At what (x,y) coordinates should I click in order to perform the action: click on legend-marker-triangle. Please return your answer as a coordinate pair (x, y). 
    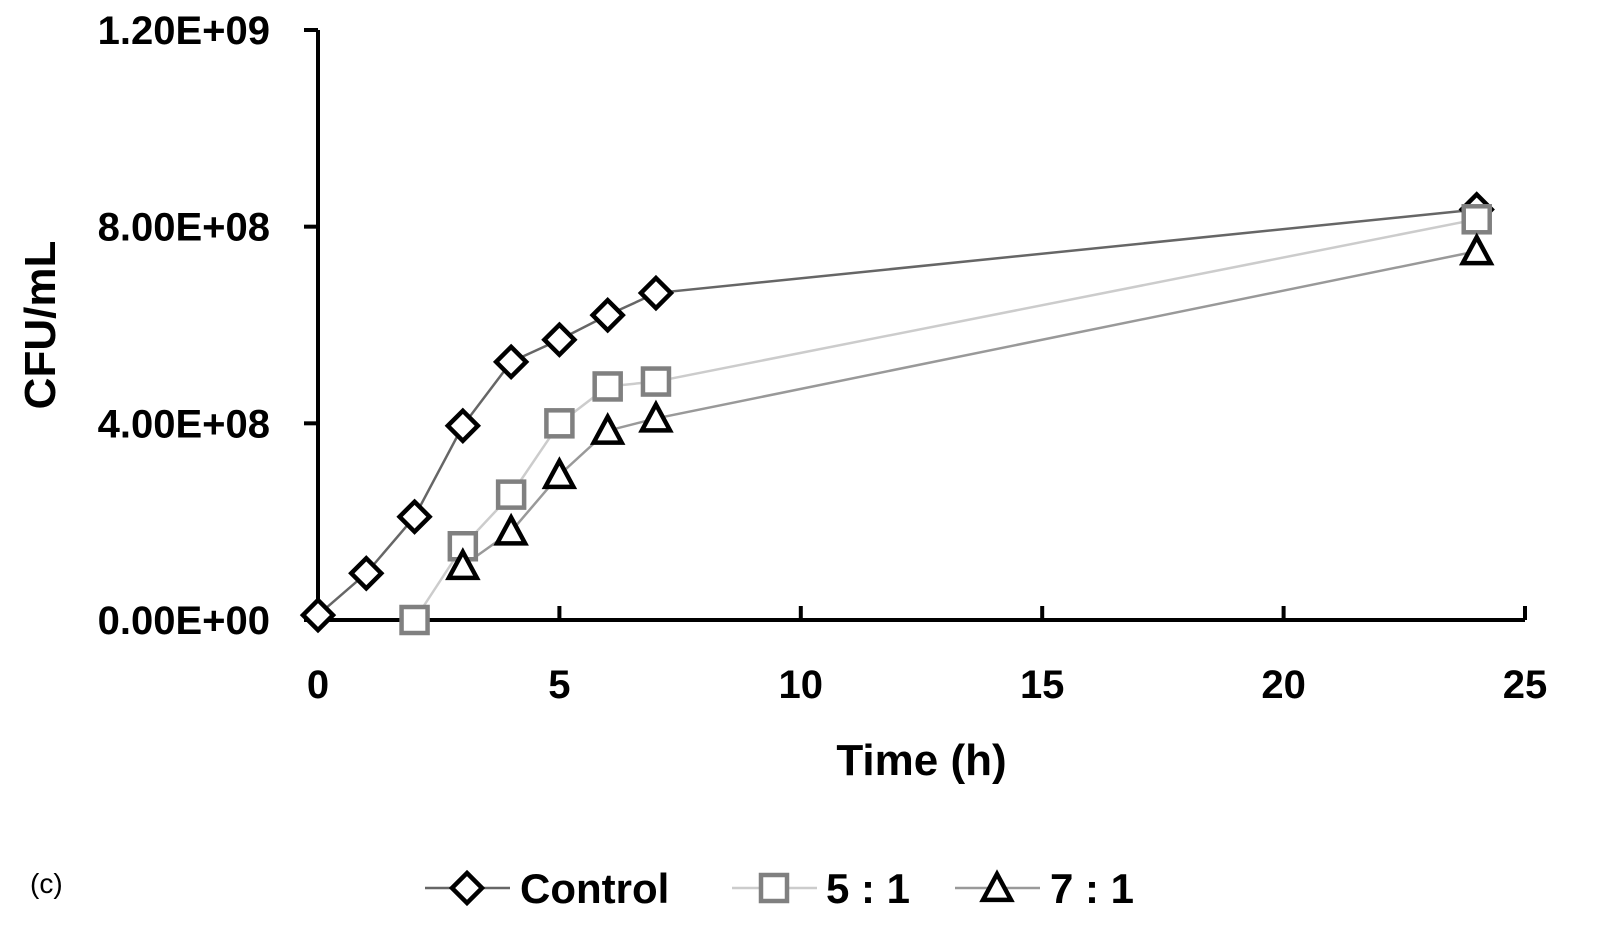
    Looking at the image, I should click on (997, 886).